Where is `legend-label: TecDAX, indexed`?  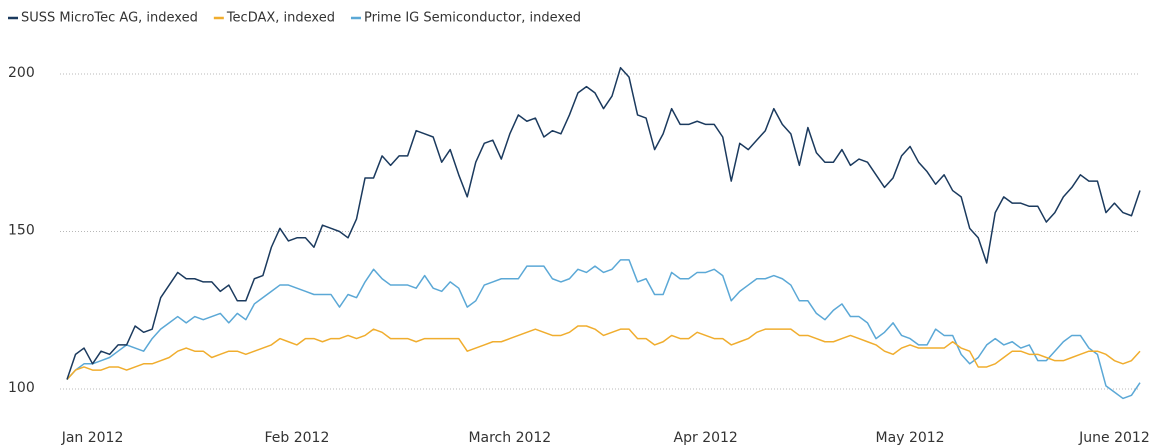 legend-label: TecDAX, indexed is located at coordinates (280, 18).